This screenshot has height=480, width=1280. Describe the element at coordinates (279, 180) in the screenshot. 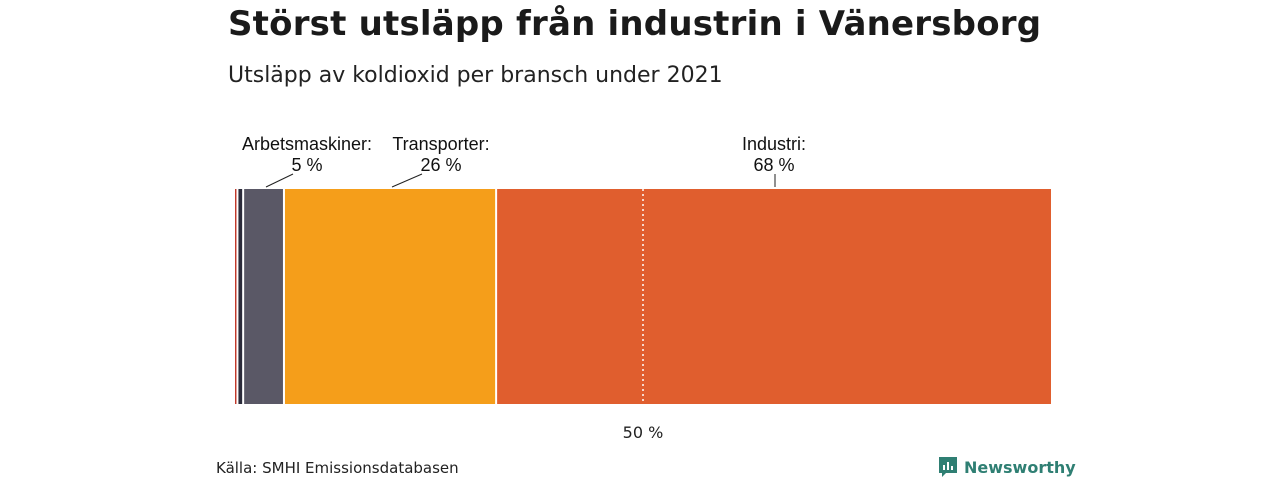

I see `leader-line-arbetsmaskiner` at that location.